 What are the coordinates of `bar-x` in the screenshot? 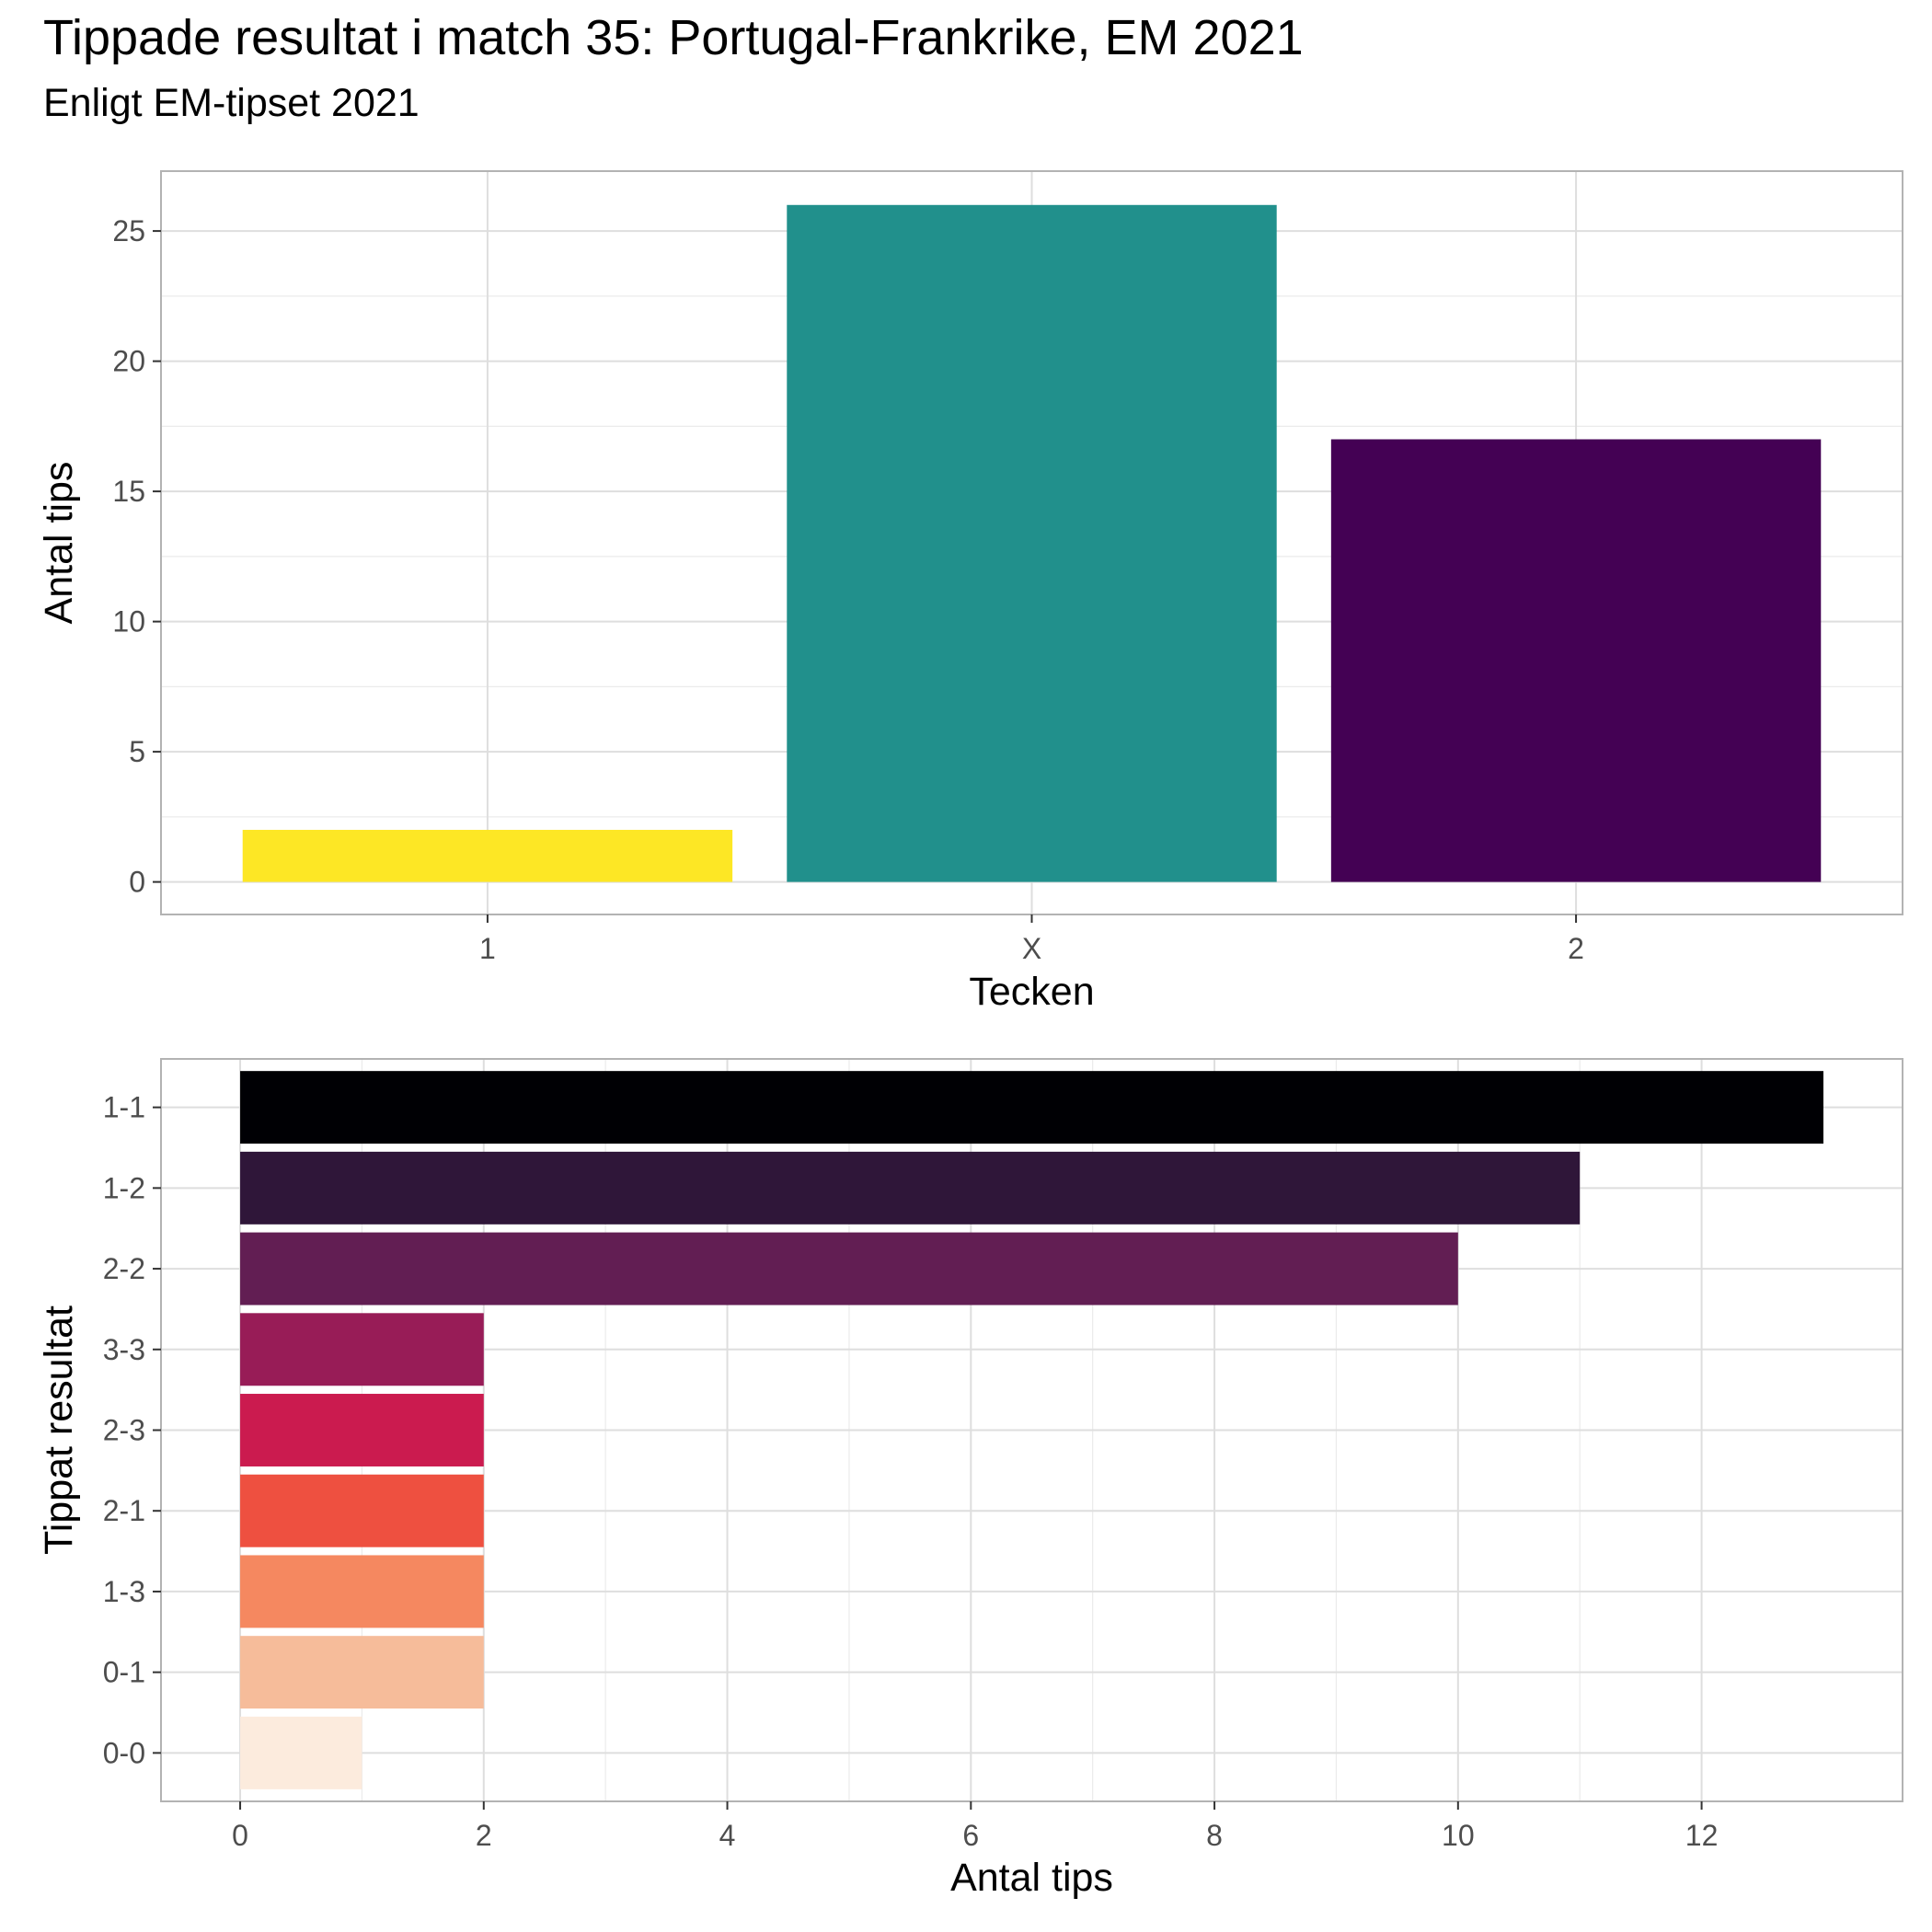 It's located at (1032, 543).